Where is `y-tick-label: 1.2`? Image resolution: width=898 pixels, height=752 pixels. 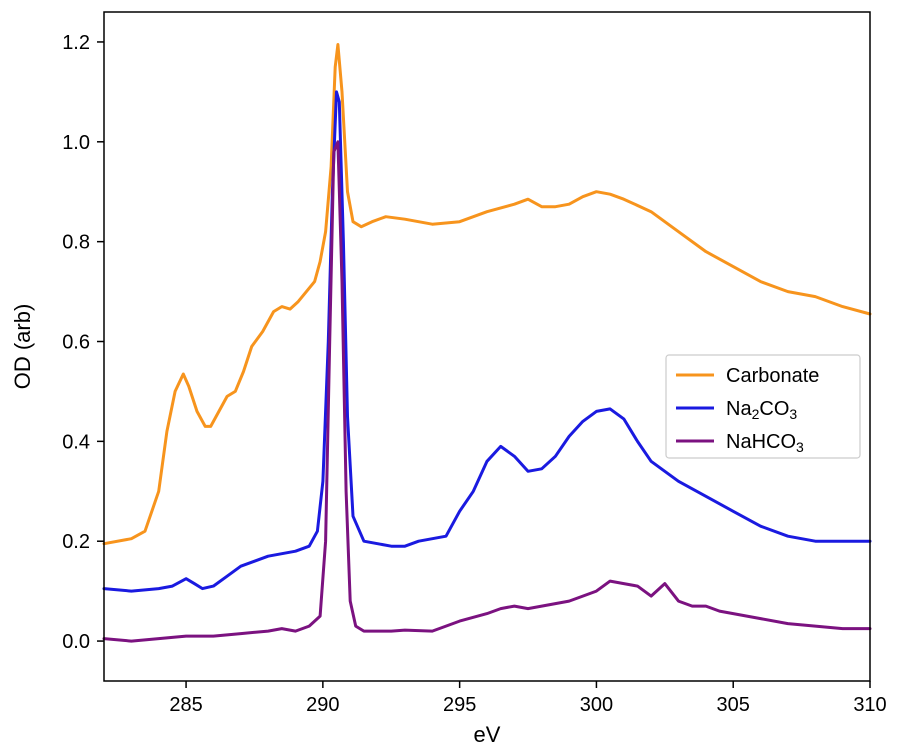 y-tick-label: 1.2 is located at coordinates (76, 43).